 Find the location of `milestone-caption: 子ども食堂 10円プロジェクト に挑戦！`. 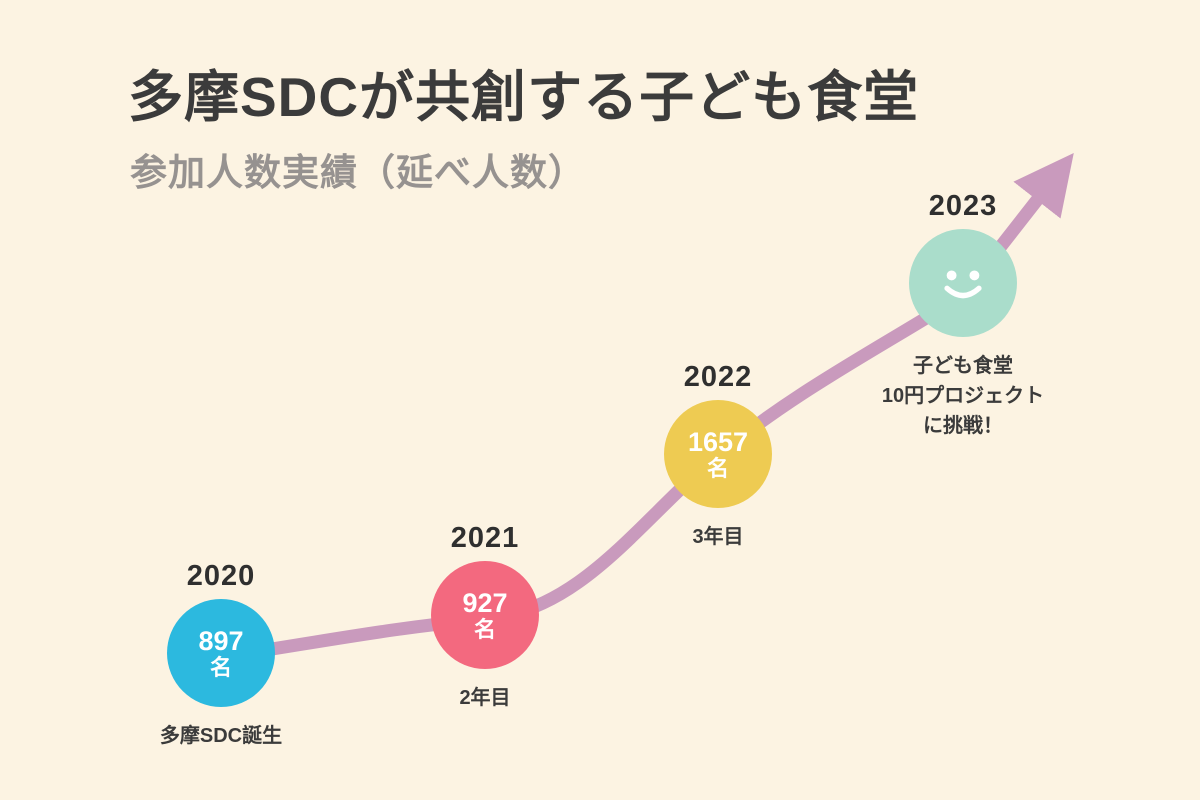

milestone-caption: 子ども食堂 10円プロジェクト に挑戦！ is located at coordinates (963, 396).